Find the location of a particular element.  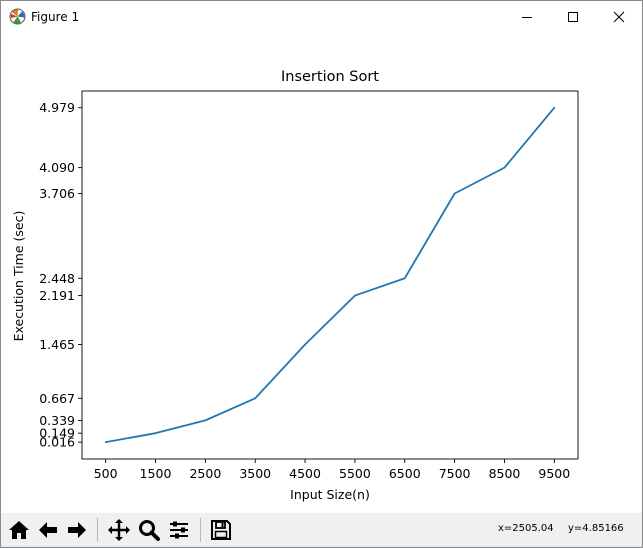

zoom-button is located at coordinates (149, 530).